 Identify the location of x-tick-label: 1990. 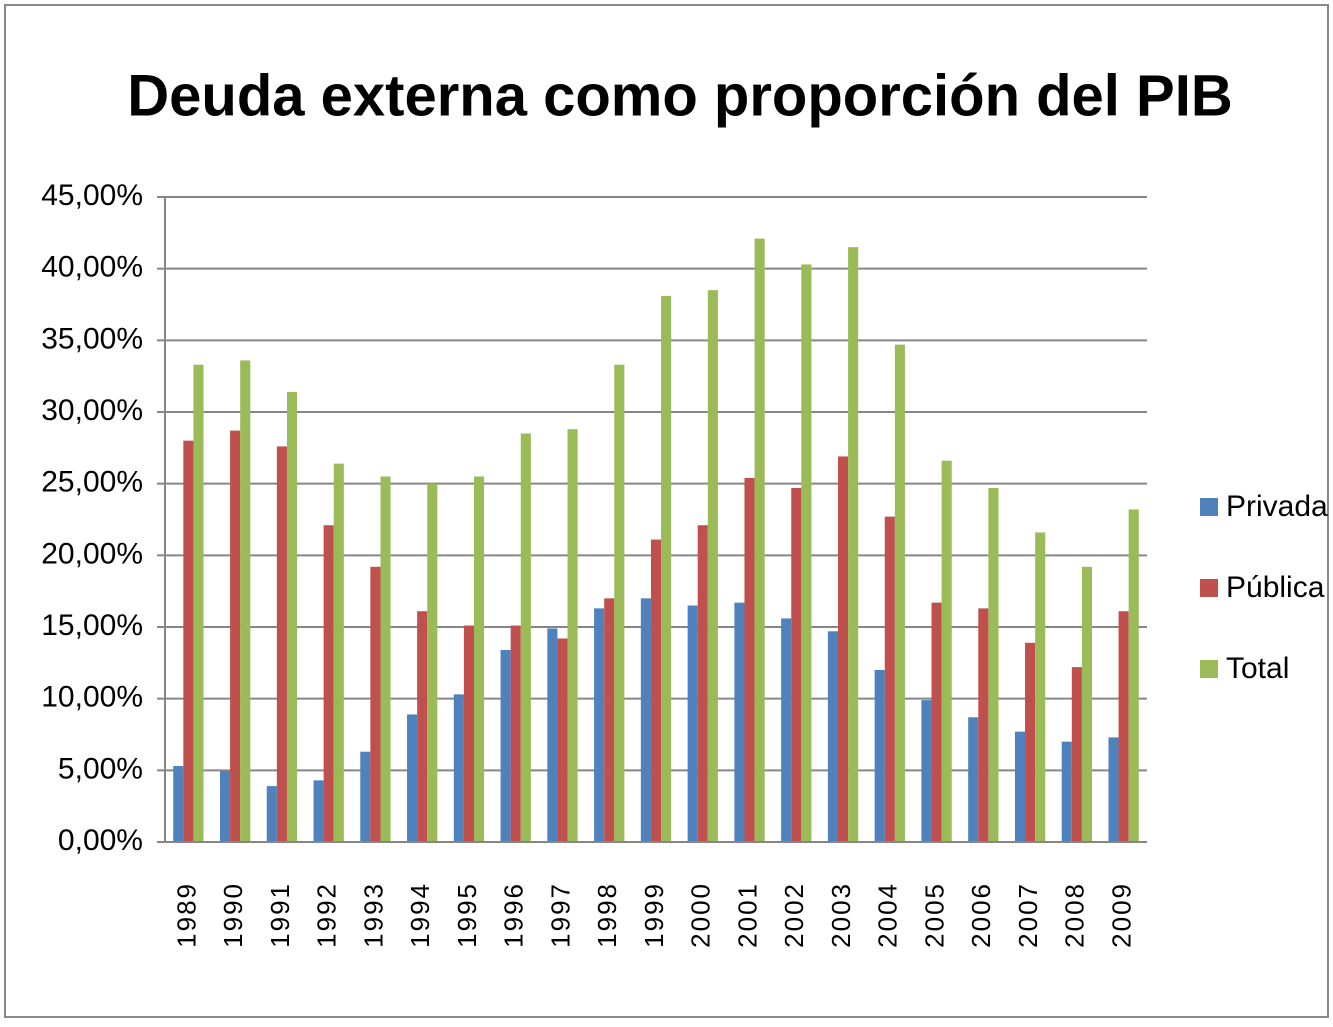
(233, 915).